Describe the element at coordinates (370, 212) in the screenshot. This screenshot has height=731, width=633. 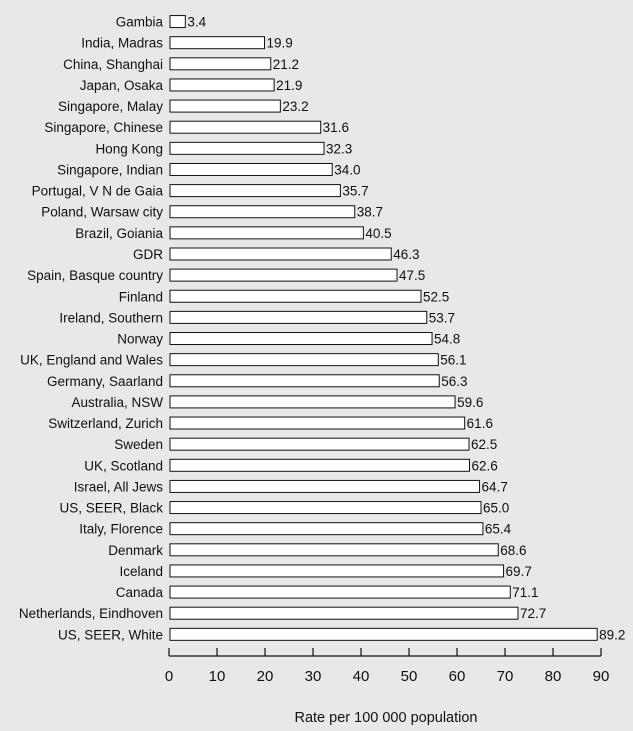
I see `value-label: 38.7` at that location.